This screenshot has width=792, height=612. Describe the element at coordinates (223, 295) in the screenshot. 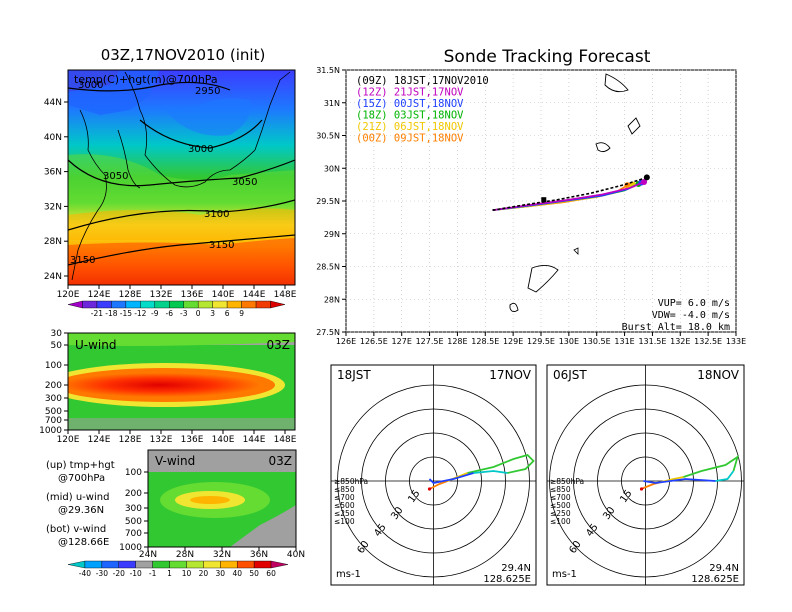

I see `lon-tick-label: 140E` at that location.